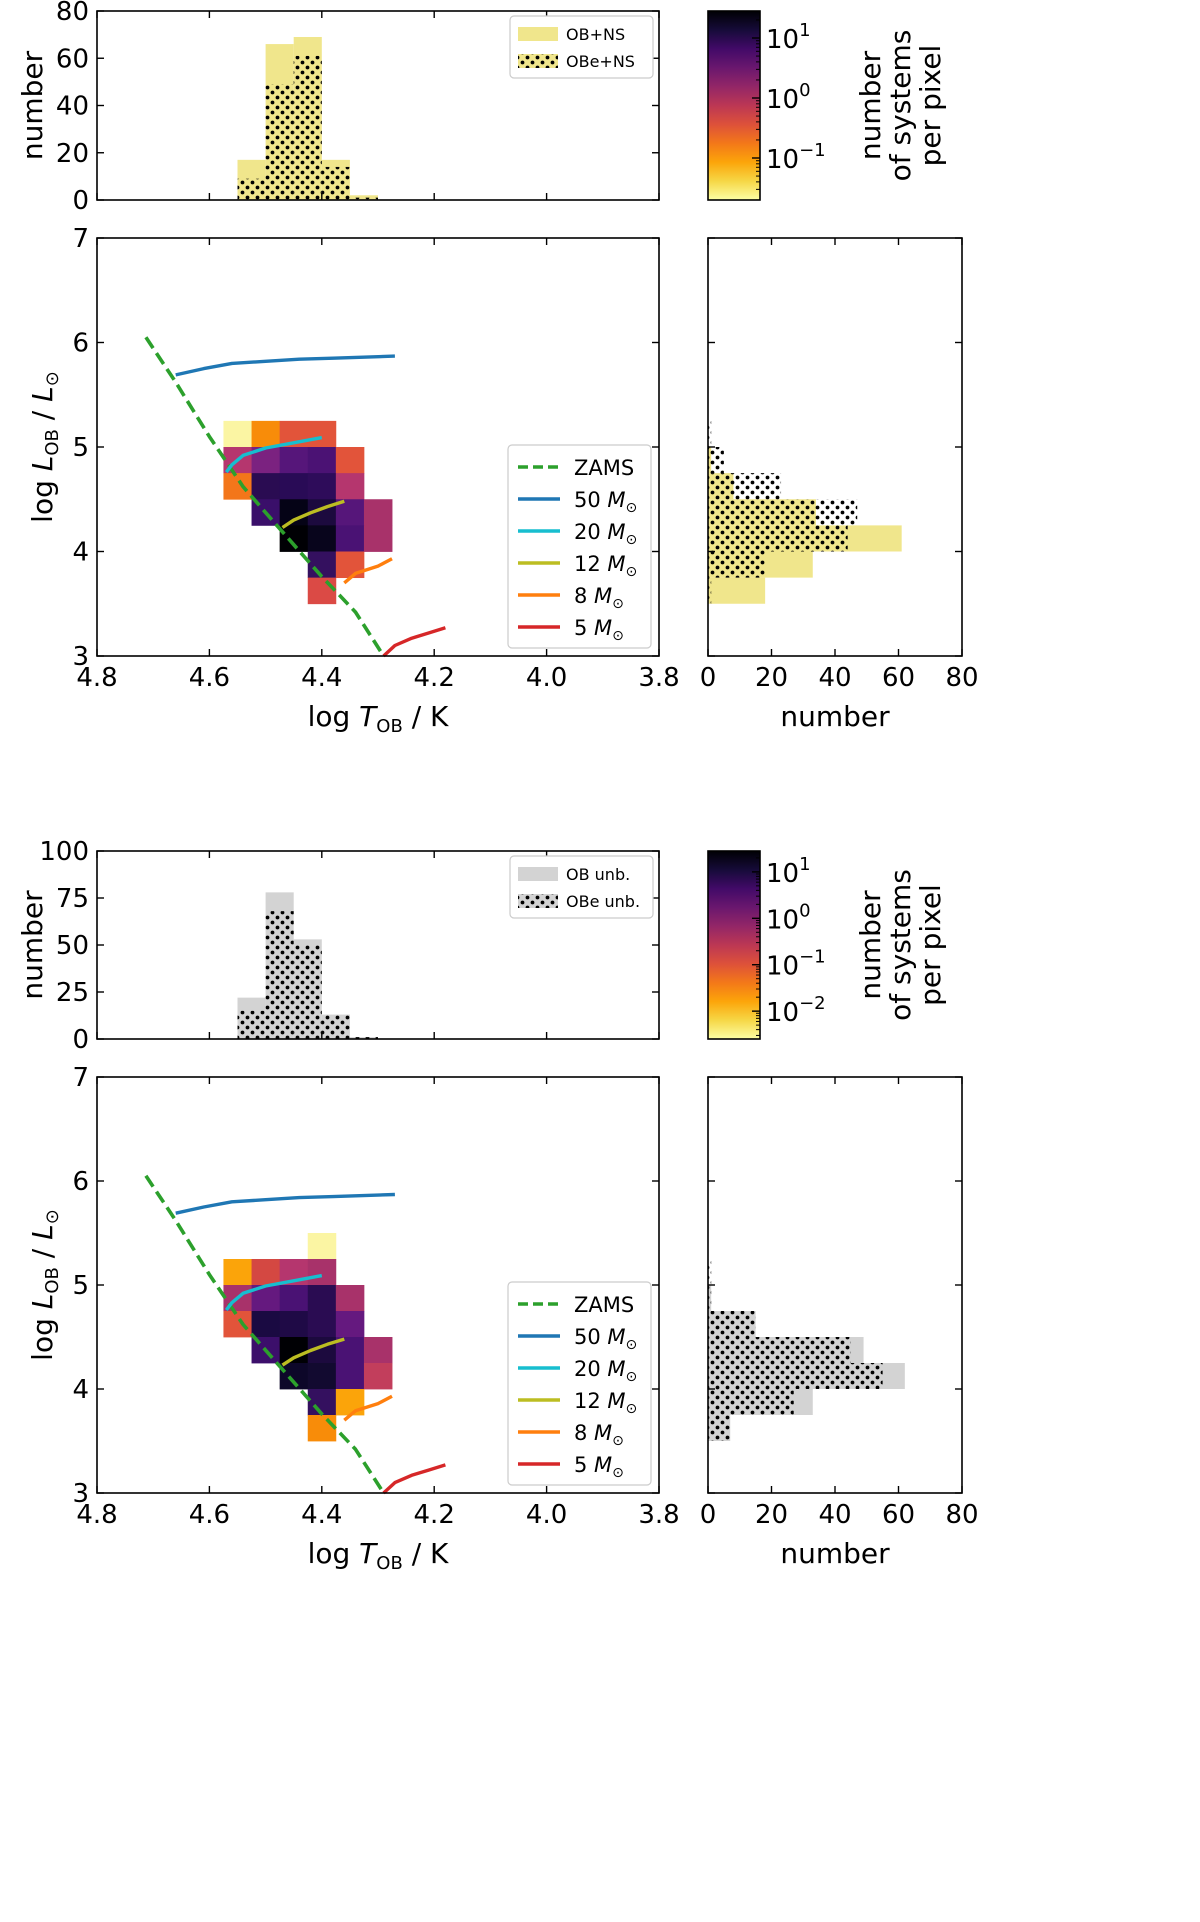  I want to click on temp-hist-ylabel: number, so click(32, 945).